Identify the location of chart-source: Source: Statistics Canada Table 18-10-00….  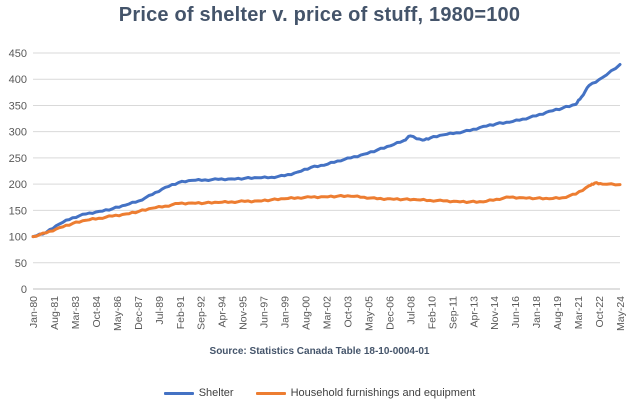
(319, 351).